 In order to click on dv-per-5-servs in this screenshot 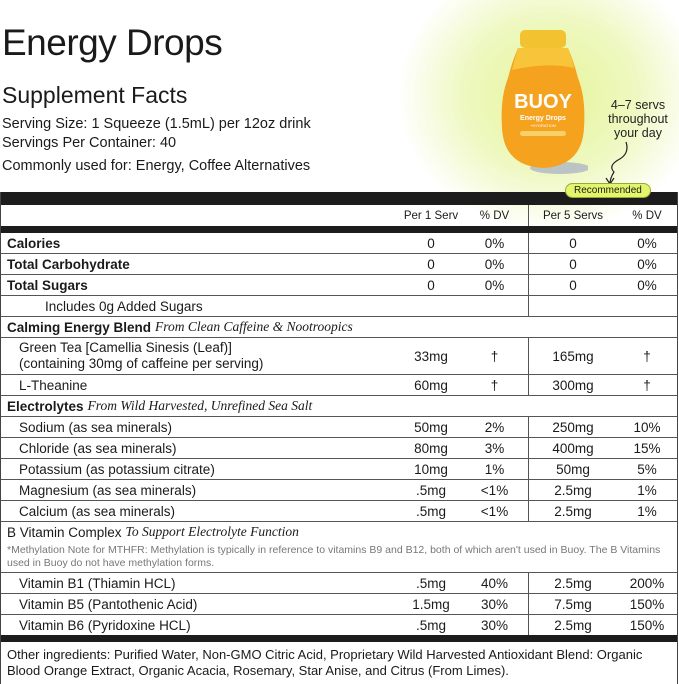, I will do `click(647, 306)`.